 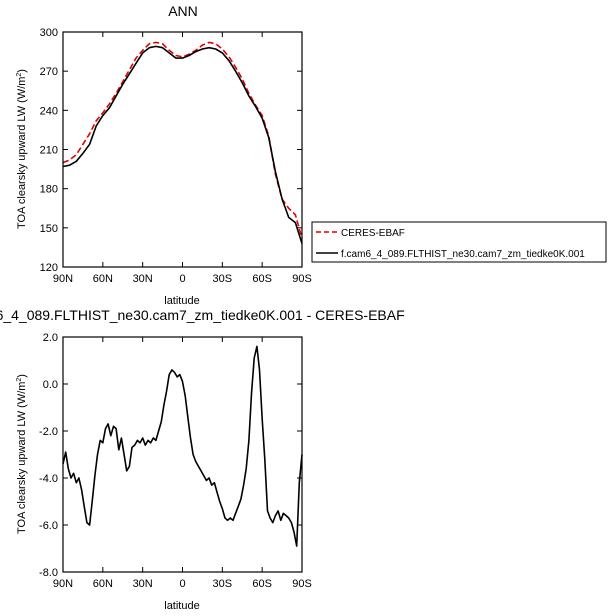 I want to click on y-tick-label: 180, so click(x=49, y=190).